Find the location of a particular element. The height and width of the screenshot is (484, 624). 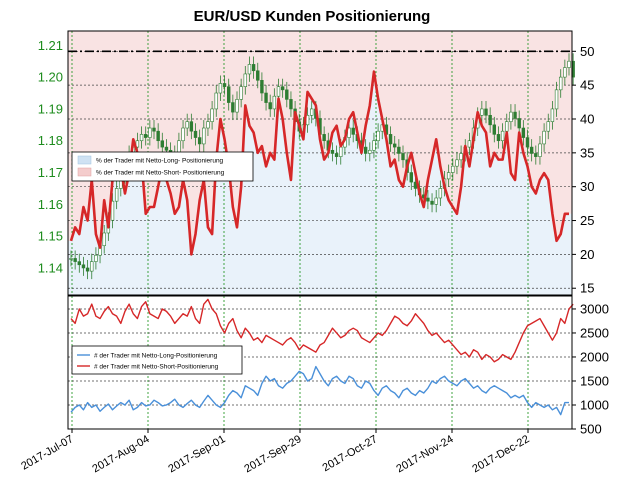

count-tick-label: 500 is located at coordinates (591, 429).